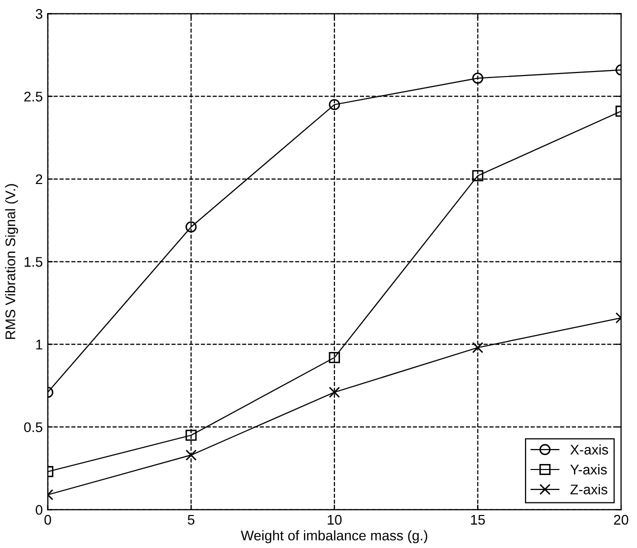 Image resolution: width=637 pixels, height=548 pixels. I want to click on y-tick-label: 0, so click(39, 509).